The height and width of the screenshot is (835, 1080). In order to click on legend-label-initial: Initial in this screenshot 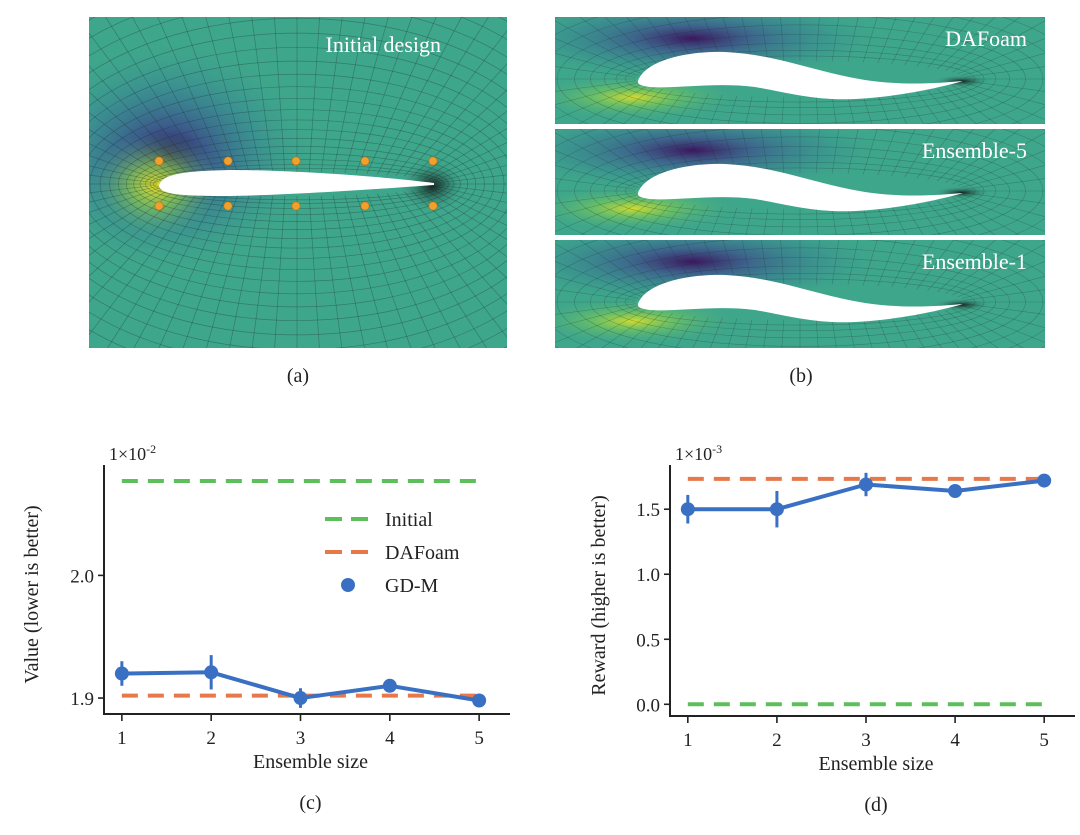, I will do `click(409, 520)`.